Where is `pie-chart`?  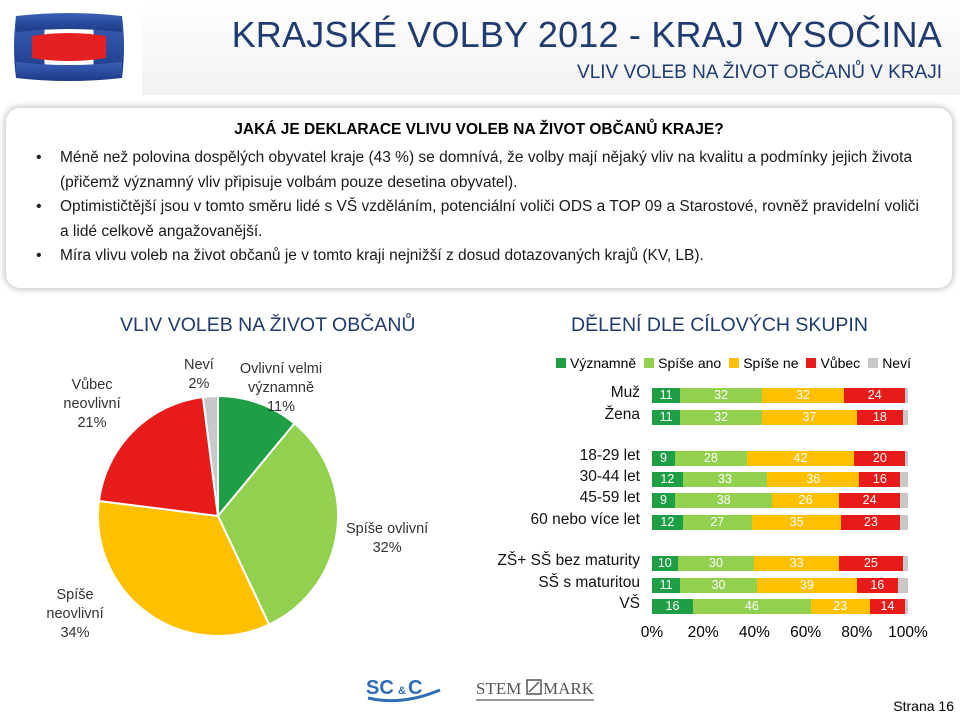 pie-chart is located at coordinates (218, 515).